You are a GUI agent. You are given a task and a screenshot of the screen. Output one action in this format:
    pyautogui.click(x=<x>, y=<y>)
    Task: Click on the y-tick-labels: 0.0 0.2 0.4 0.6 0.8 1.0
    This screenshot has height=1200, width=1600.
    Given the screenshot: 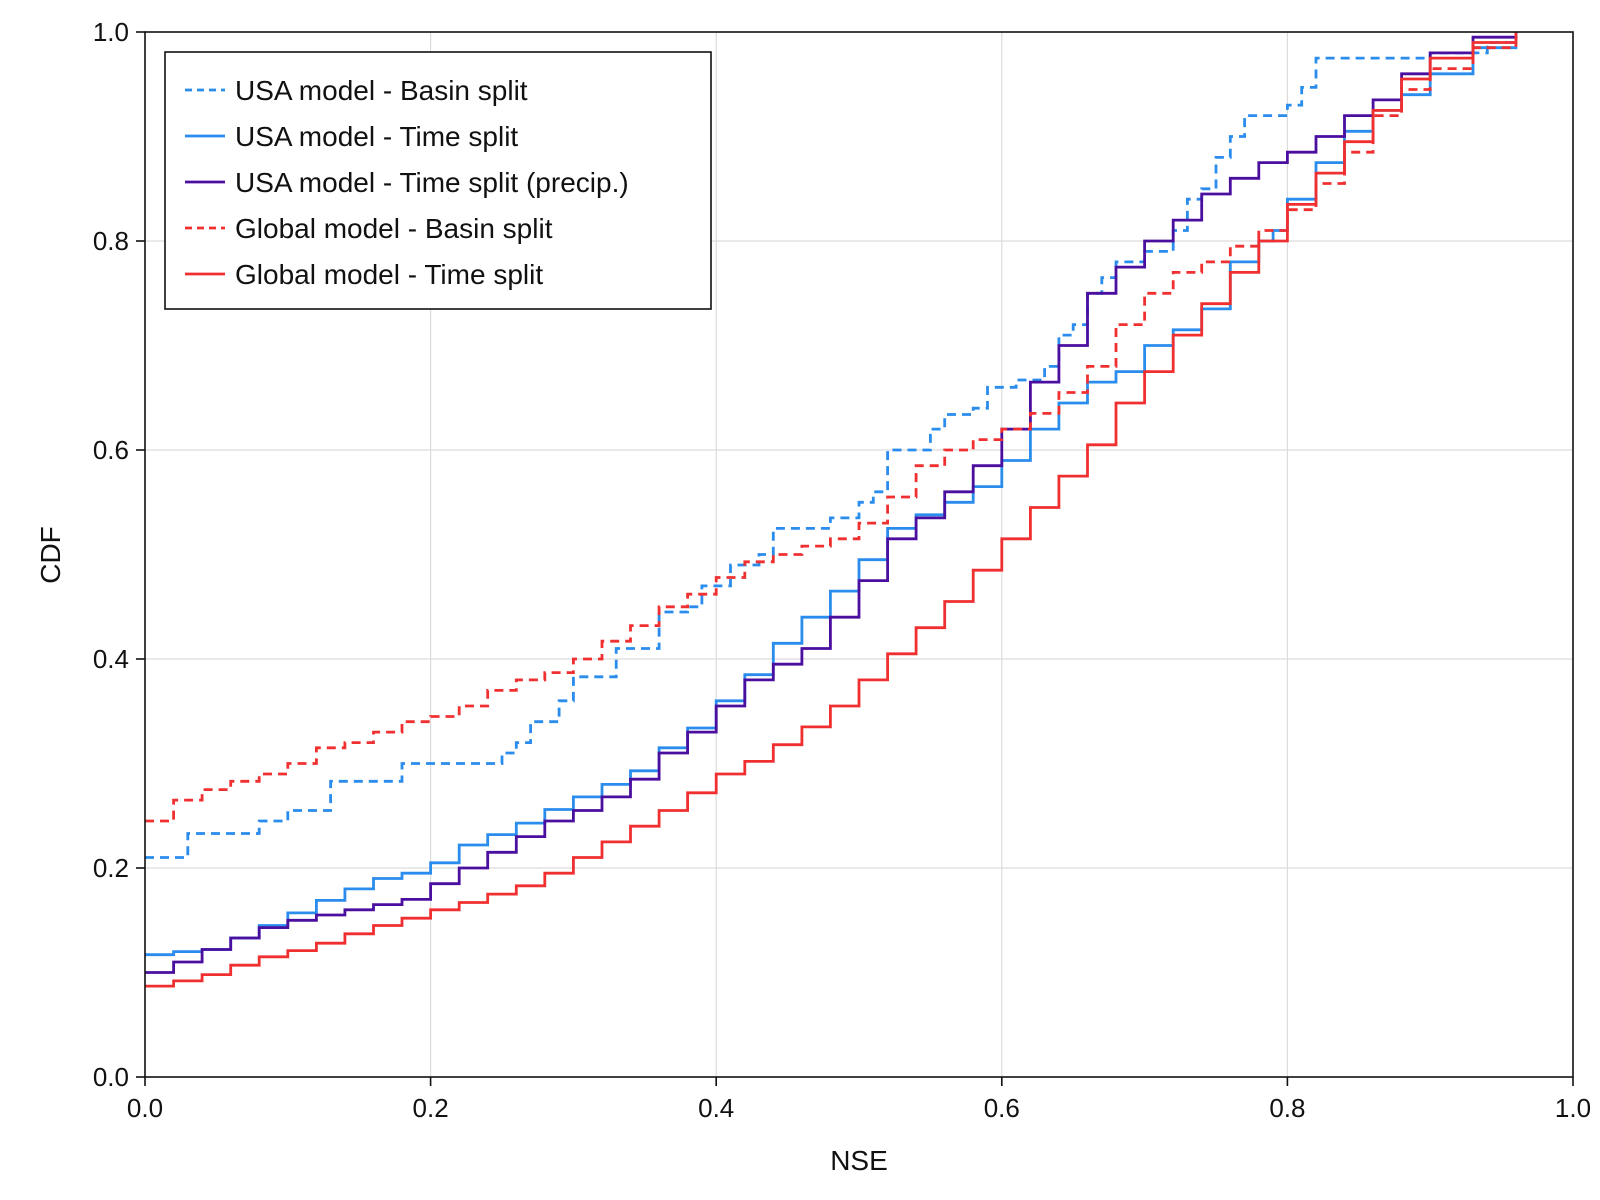 What is the action you would take?
    pyautogui.click(x=111, y=554)
    